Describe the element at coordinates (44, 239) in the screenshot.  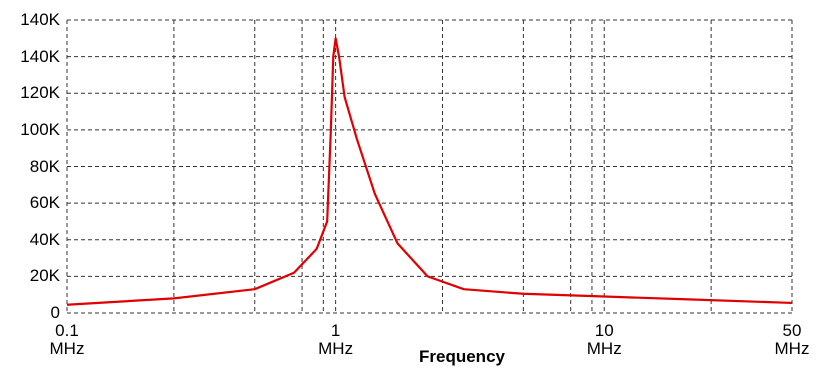
I see `y-tick-label: 40K` at that location.